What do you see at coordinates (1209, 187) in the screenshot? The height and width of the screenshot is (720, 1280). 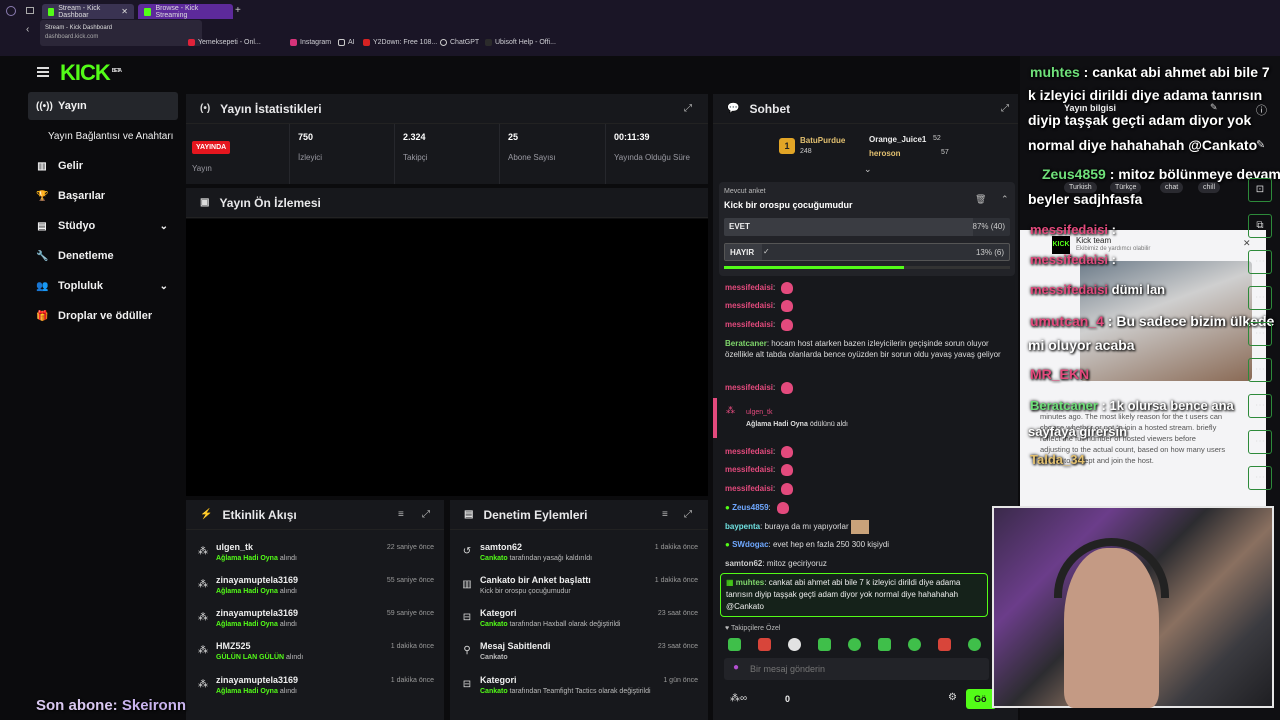 I see `tag: chill` at bounding box center [1209, 187].